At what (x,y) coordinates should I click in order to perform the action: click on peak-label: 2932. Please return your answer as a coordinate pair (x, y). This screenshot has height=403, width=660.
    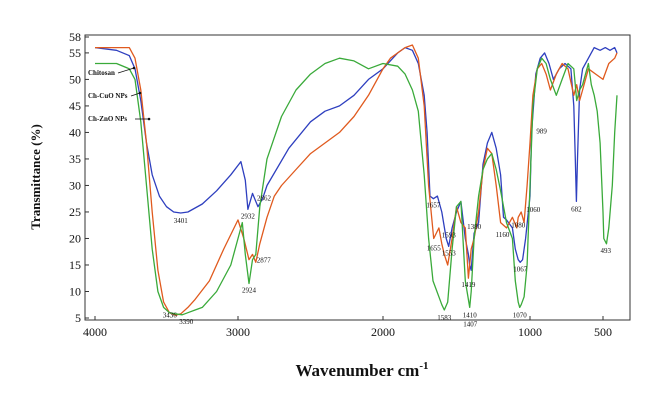
    Looking at the image, I should click on (248, 216).